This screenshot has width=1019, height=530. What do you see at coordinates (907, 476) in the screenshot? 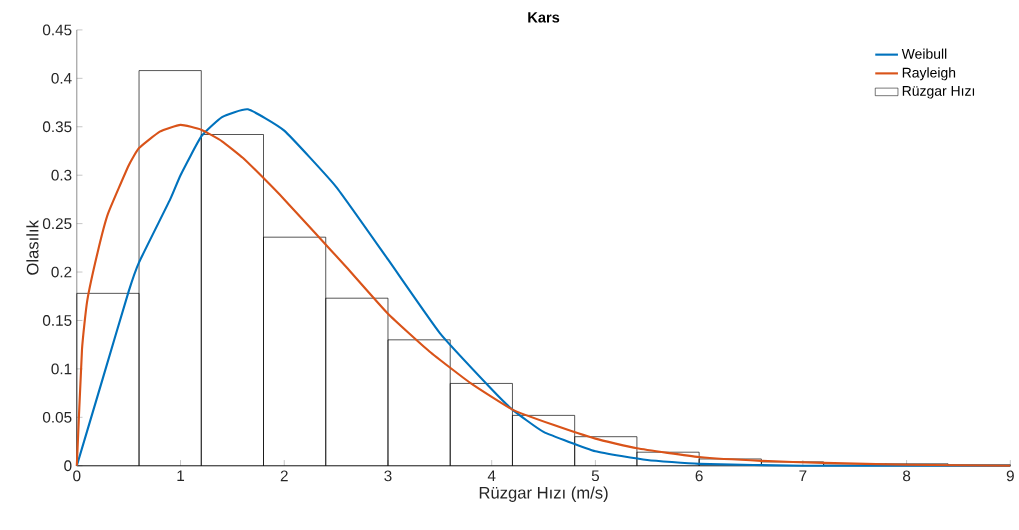
I see `x-tick-label: 8` at bounding box center [907, 476].